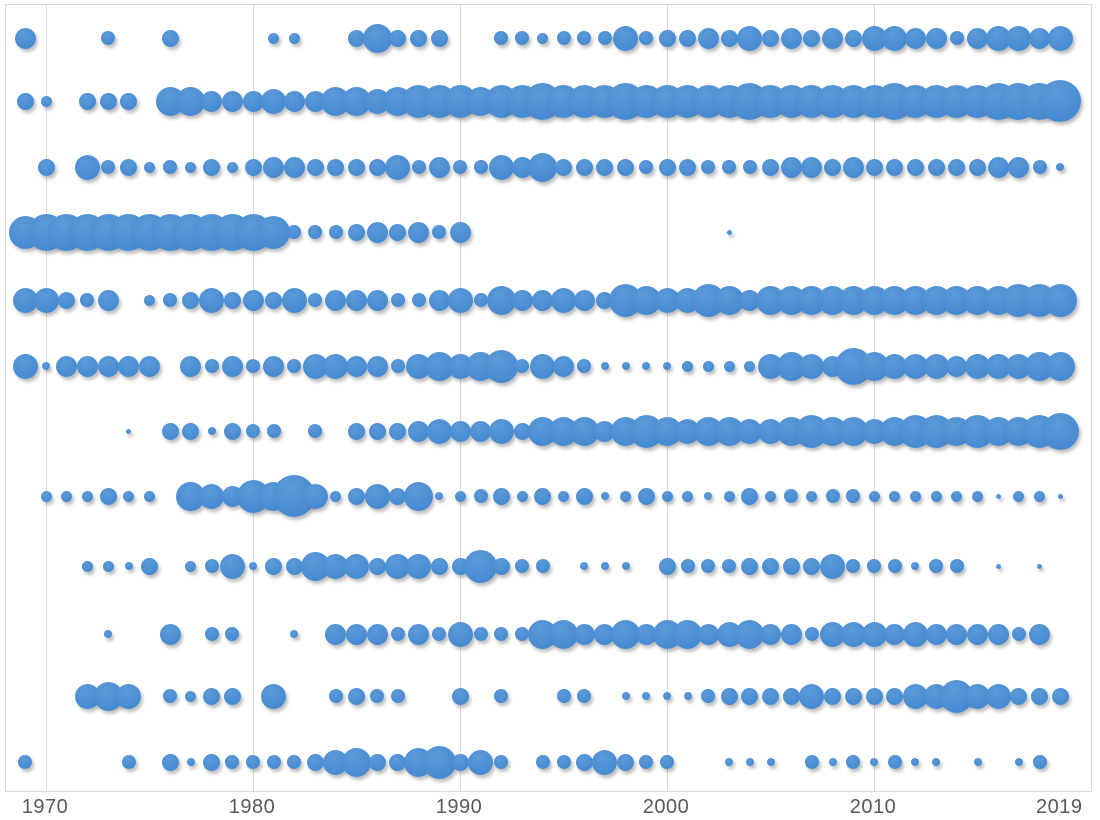 This screenshot has width=1100, height=820. Describe the element at coordinates (626, 634) in the screenshot. I see `bubble-series-10-1998` at that location.